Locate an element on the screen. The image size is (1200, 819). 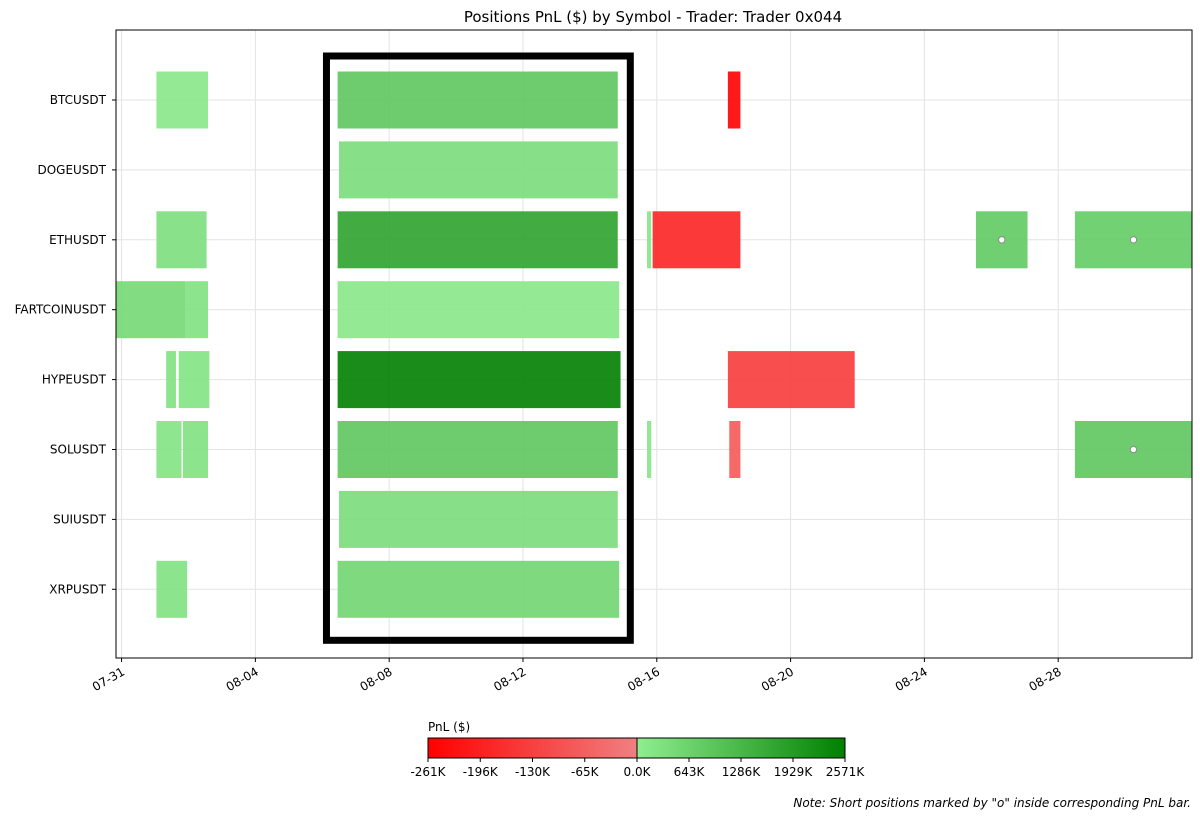
y-tick-label: BTCUSDT is located at coordinates (78, 100).